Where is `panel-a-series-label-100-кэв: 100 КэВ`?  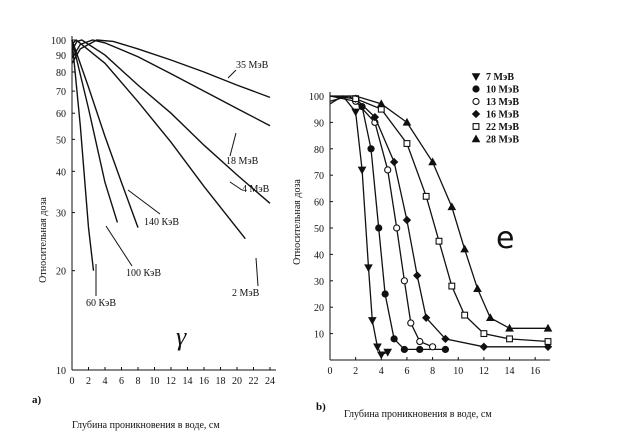 panel-a-series-label-100-кэв: 100 КэВ is located at coordinates (143, 273).